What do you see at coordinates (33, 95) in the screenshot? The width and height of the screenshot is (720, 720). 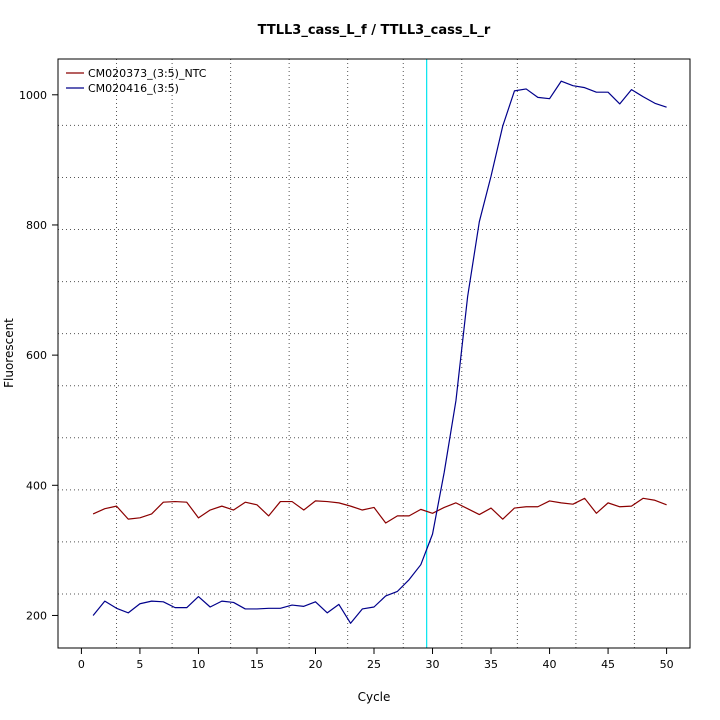 I see `y-tick-label: 1000` at bounding box center [33, 95].